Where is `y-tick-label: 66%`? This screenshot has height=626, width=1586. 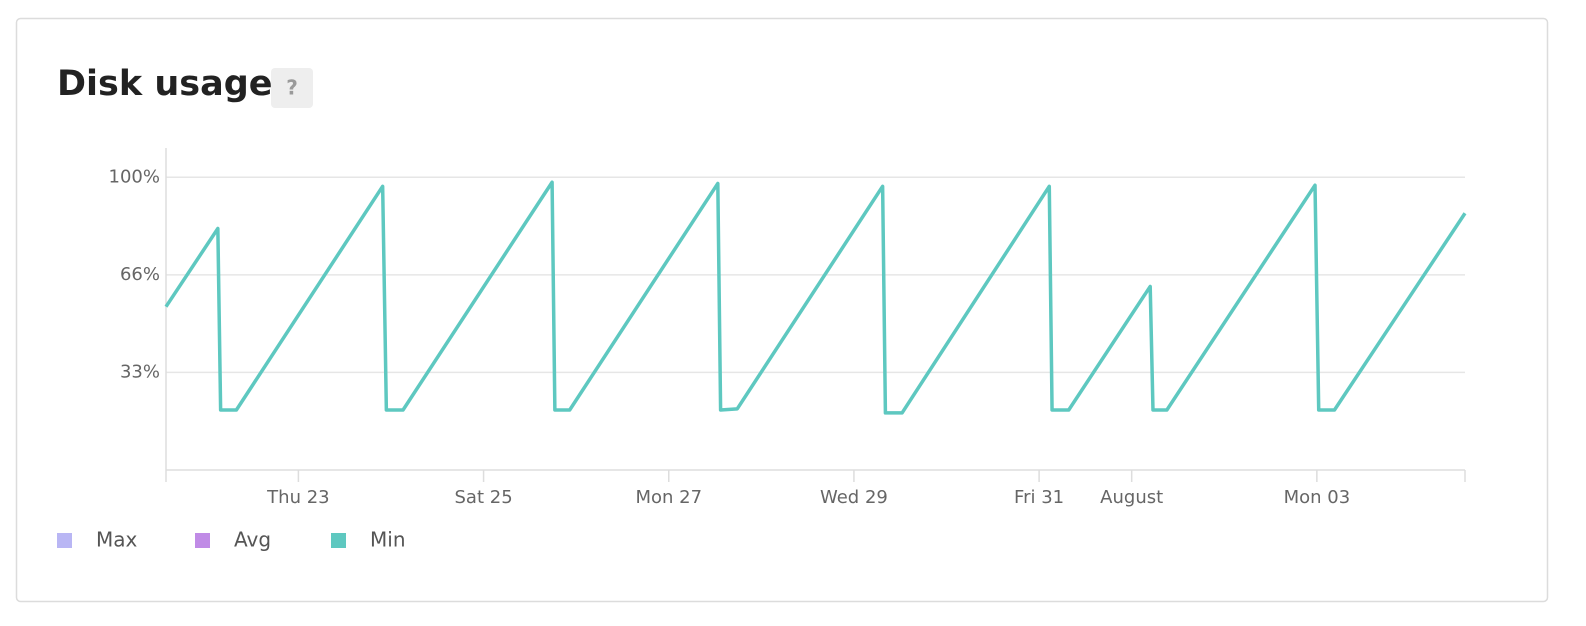
y-tick-label: 66% is located at coordinates (140, 274).